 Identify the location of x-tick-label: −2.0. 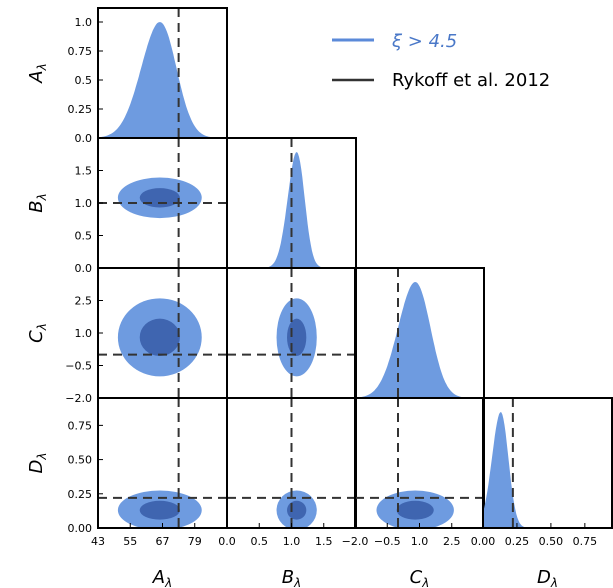
(355, 541).